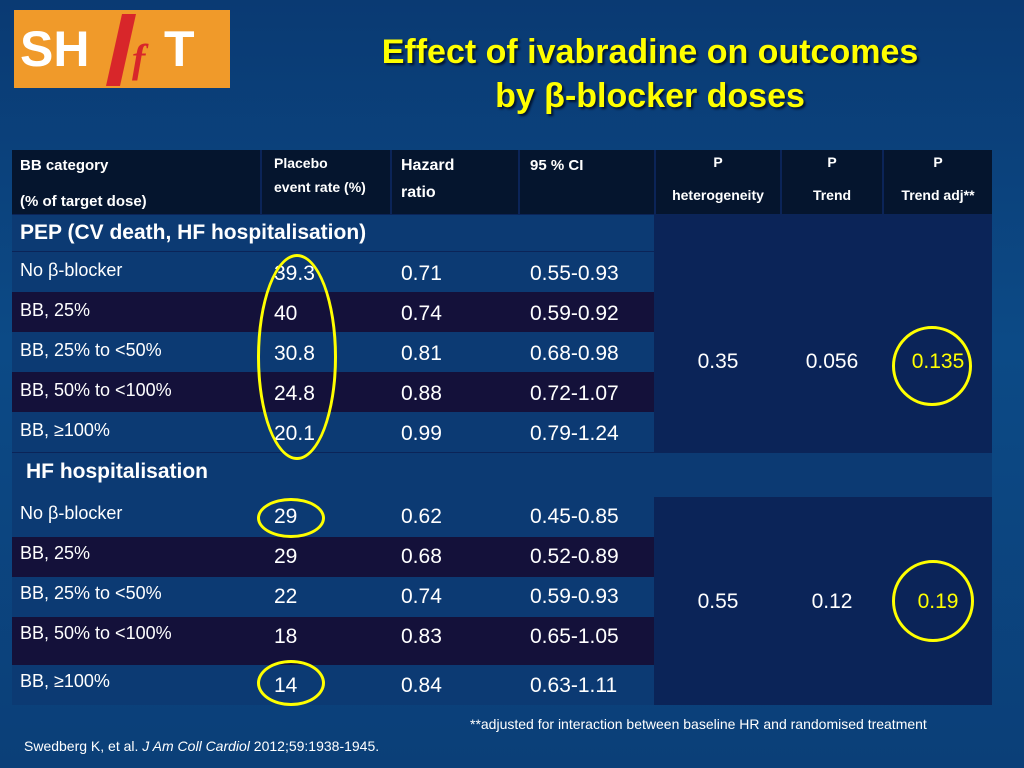  I want to click on row-hr: 0.99, so click(421, 433).